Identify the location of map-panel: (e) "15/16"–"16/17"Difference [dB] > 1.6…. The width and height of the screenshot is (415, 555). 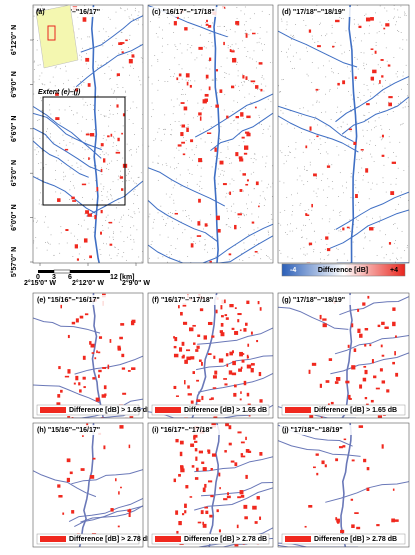
(92, 357).